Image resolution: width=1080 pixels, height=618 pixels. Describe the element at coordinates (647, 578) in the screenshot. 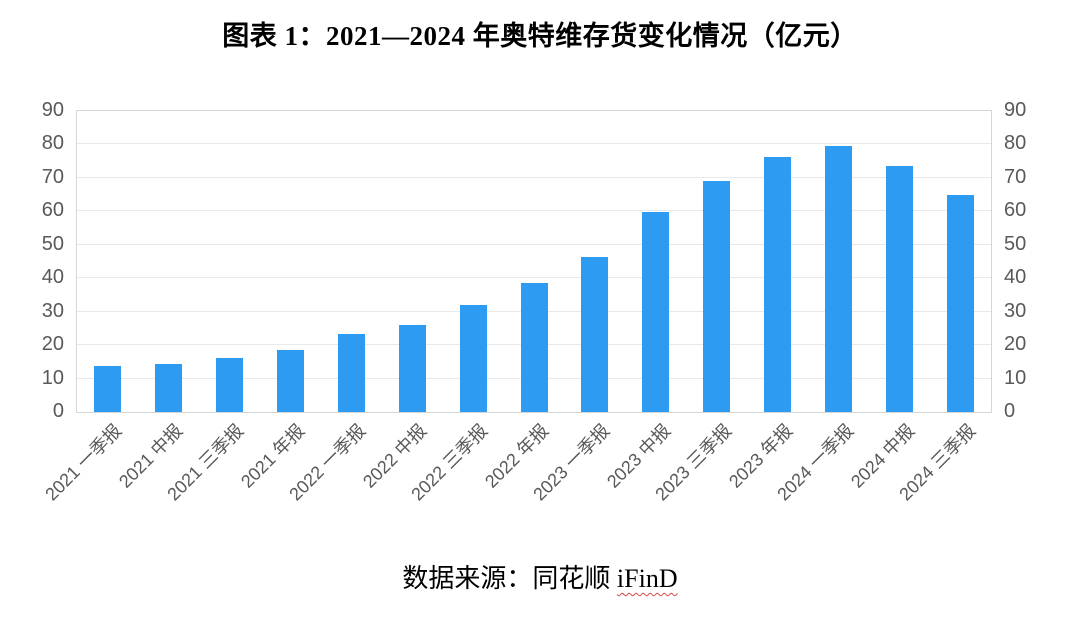

I see `source-ifind-link: iFinD` at that location.